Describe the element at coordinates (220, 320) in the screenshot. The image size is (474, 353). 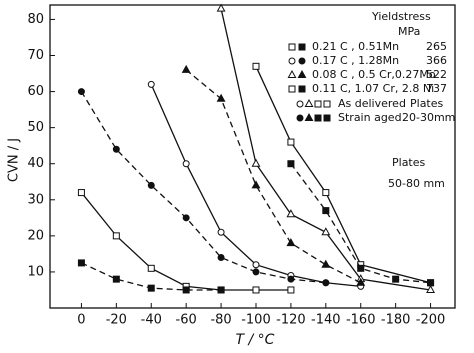
I see `x-tick-label: -80` at that location.